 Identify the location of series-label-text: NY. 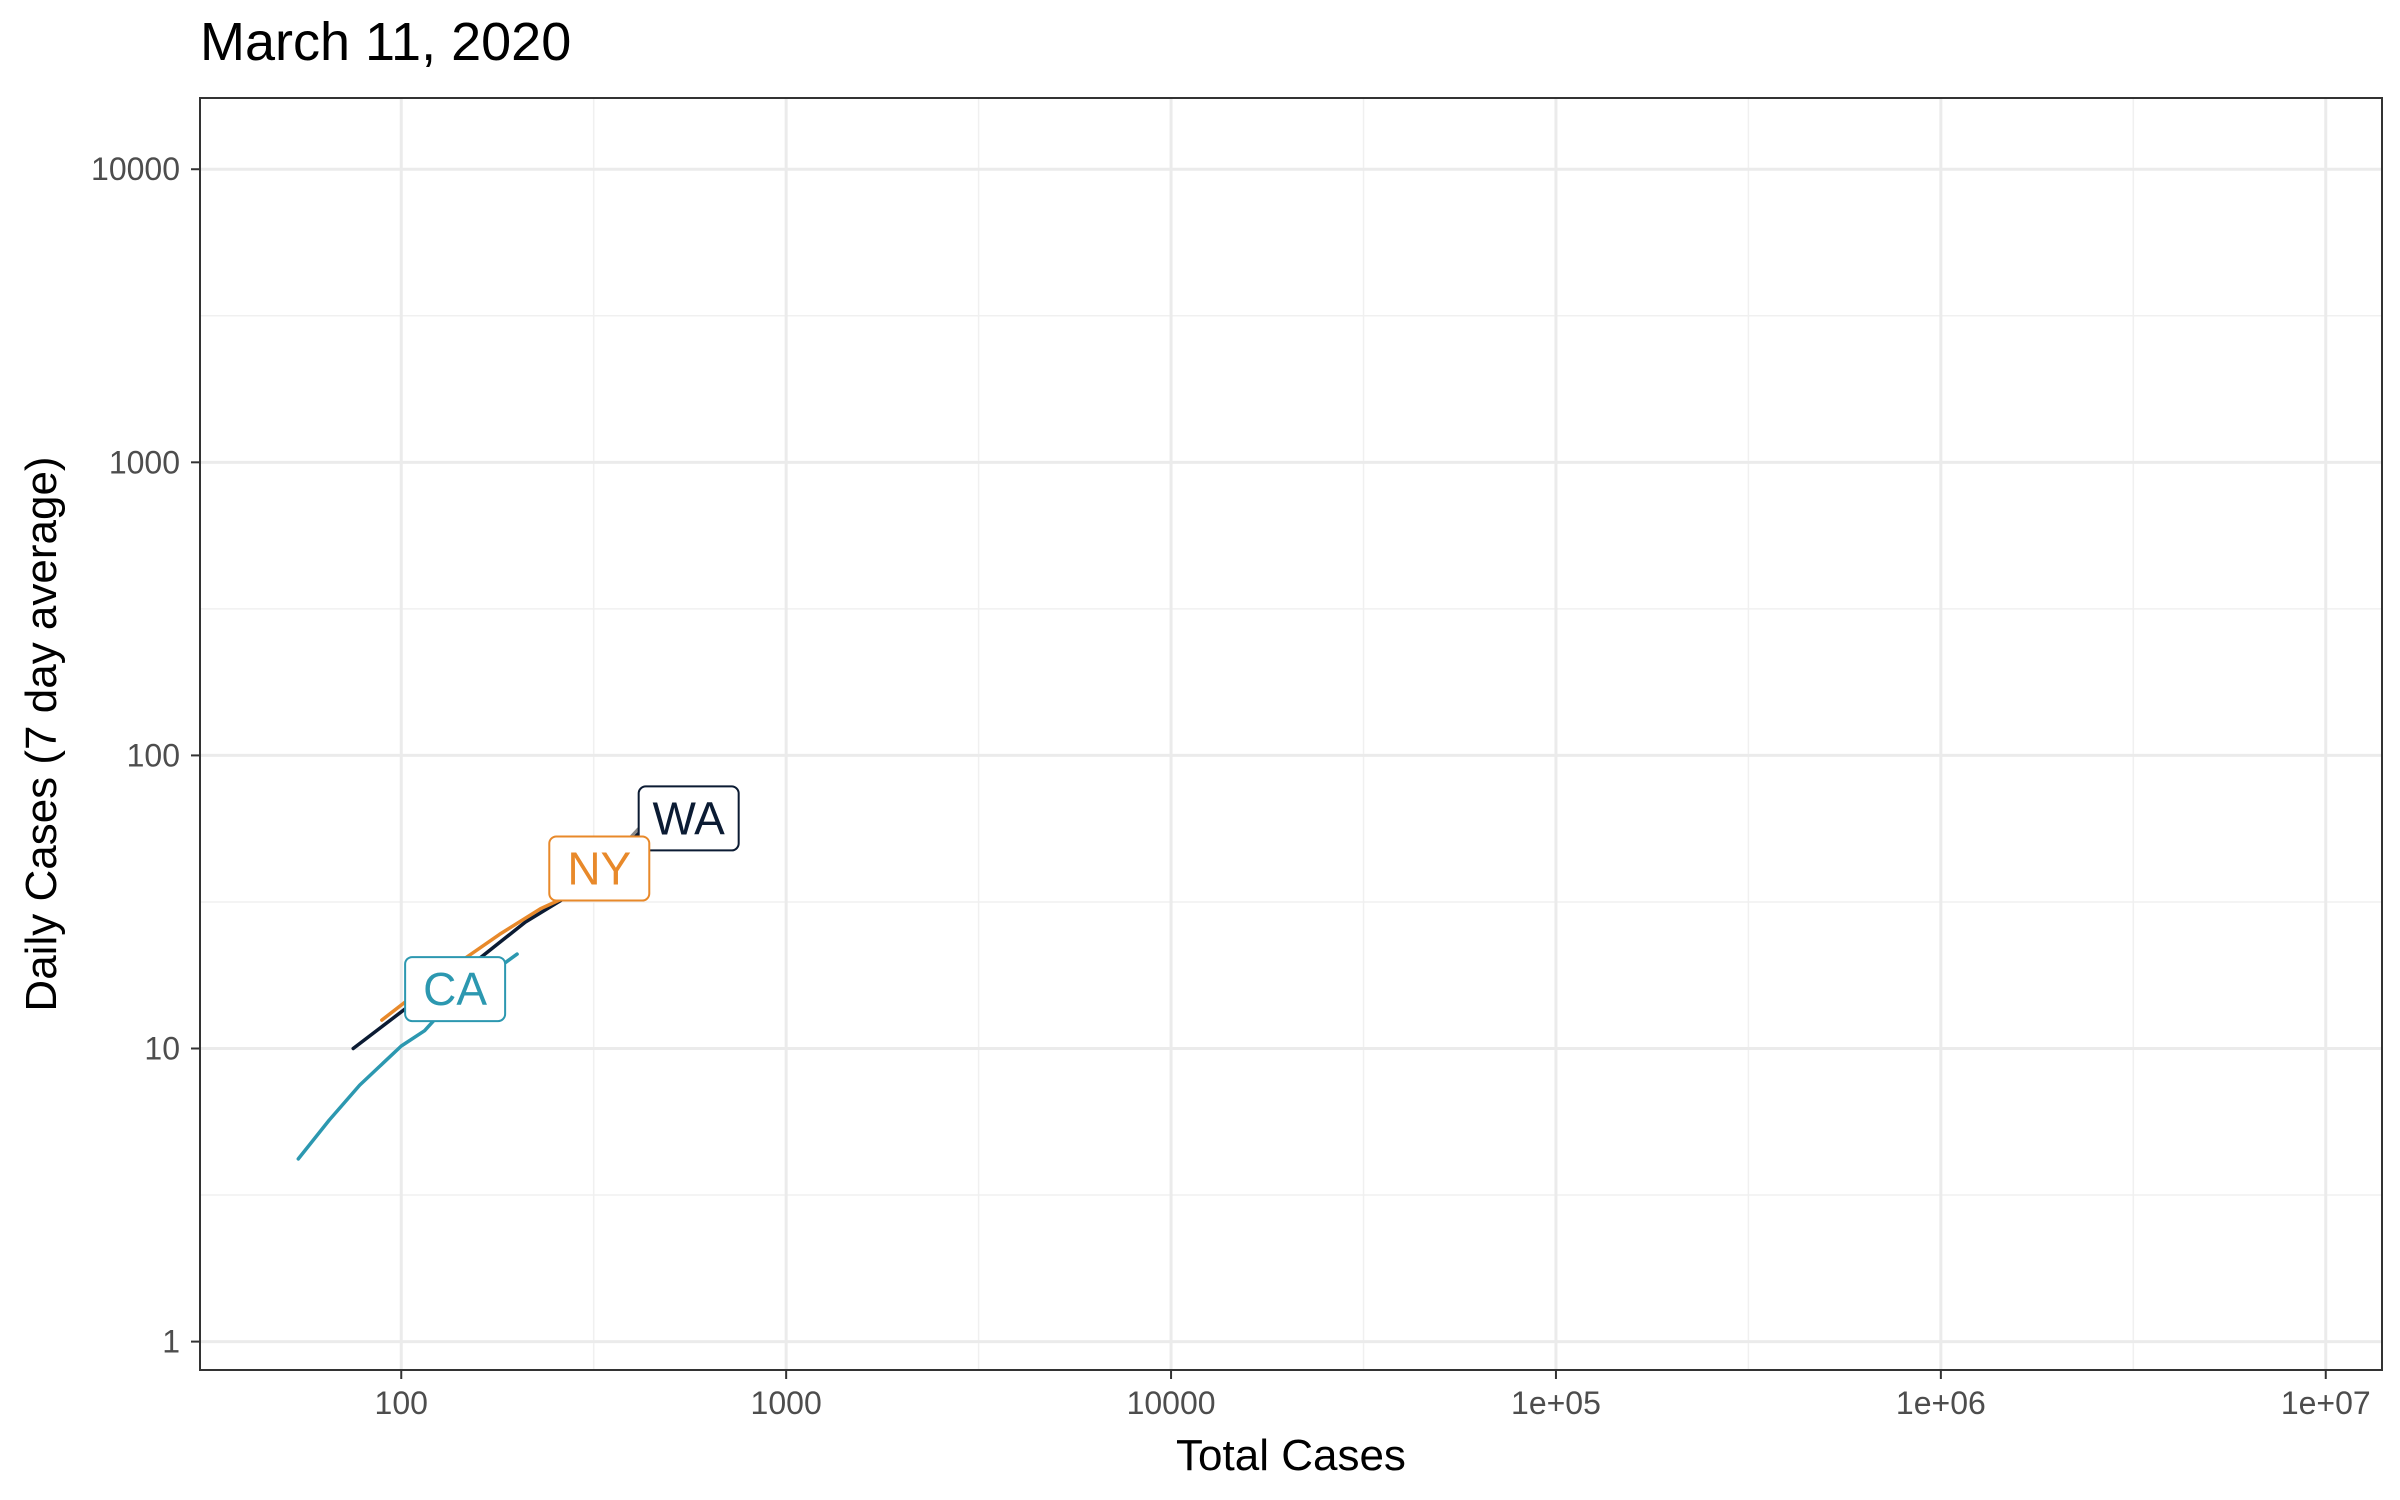
(599, 869).